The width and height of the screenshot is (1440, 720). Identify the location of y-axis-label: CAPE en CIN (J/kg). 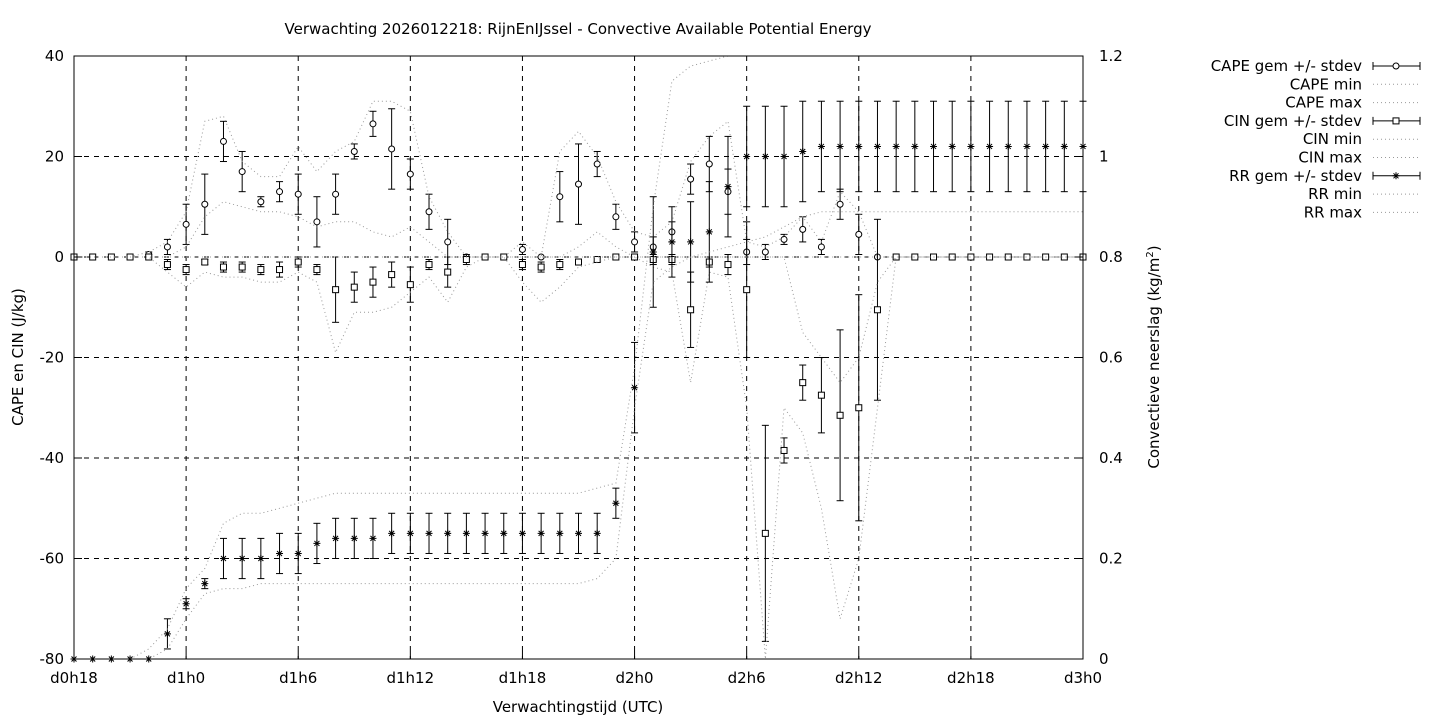
(18, 357).